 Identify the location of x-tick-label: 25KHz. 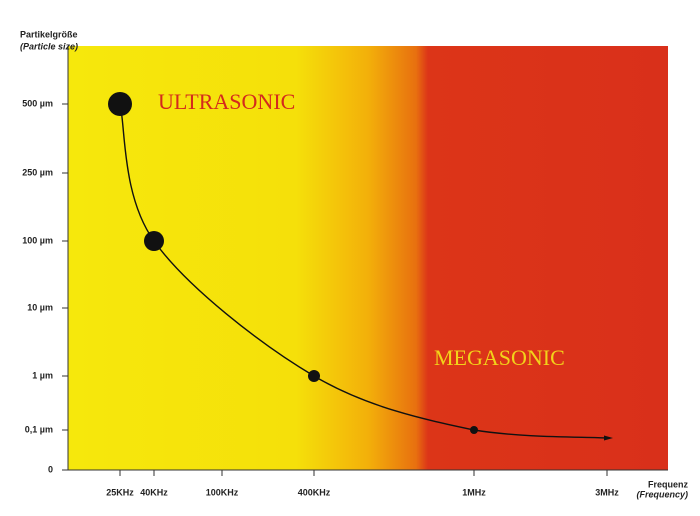
(120, 492).